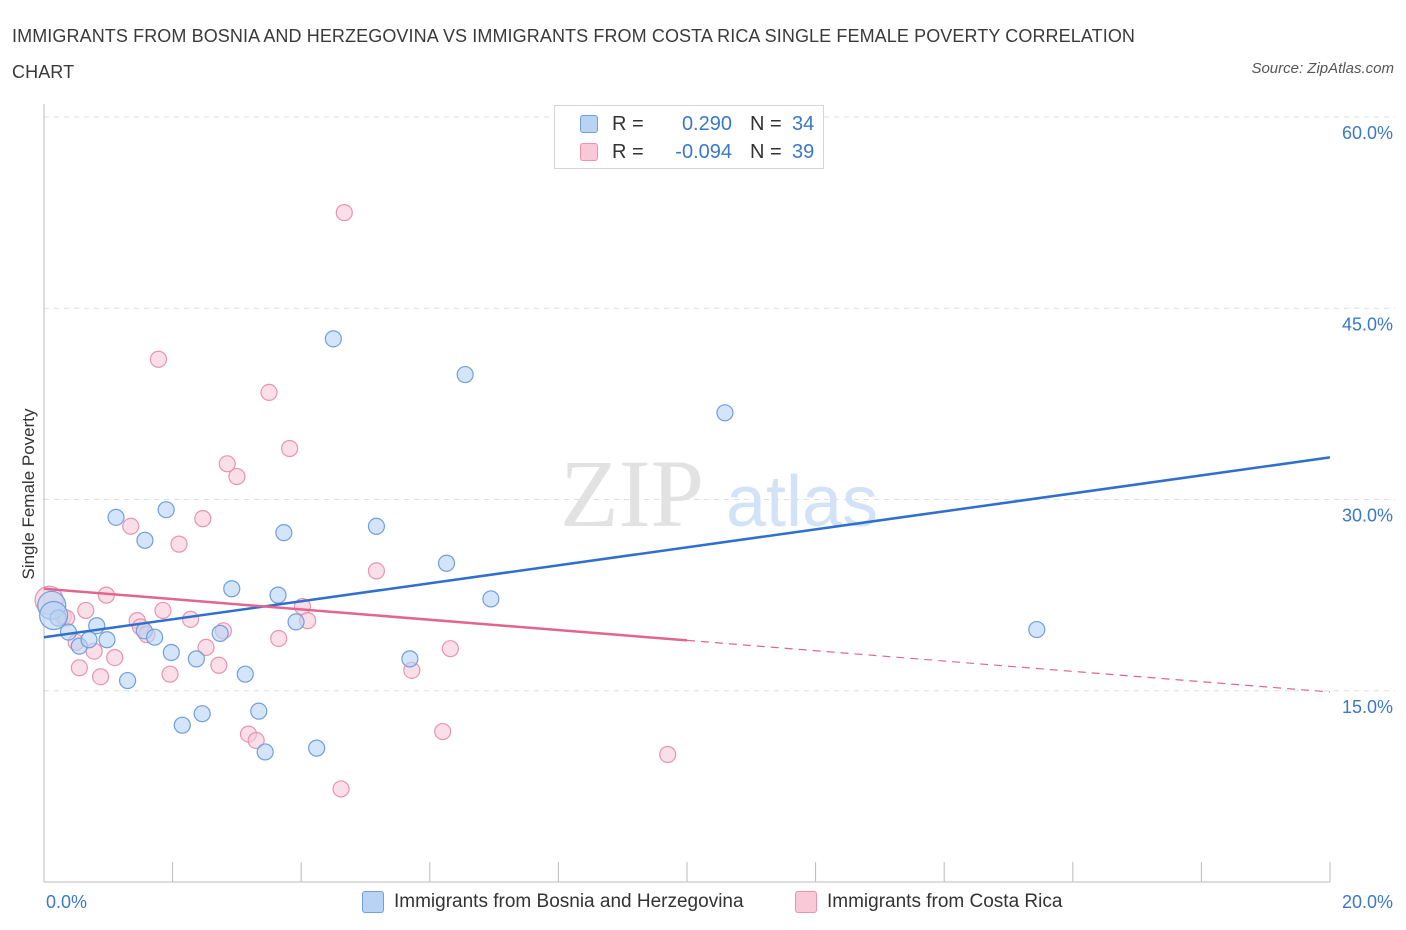 Image resolution: width=1406 pixels, height=930 pixels. Describe the element at coordinates (719, 493) in the screenshot. I see `zipatlas-watermark: ZIP atlas` at that location.